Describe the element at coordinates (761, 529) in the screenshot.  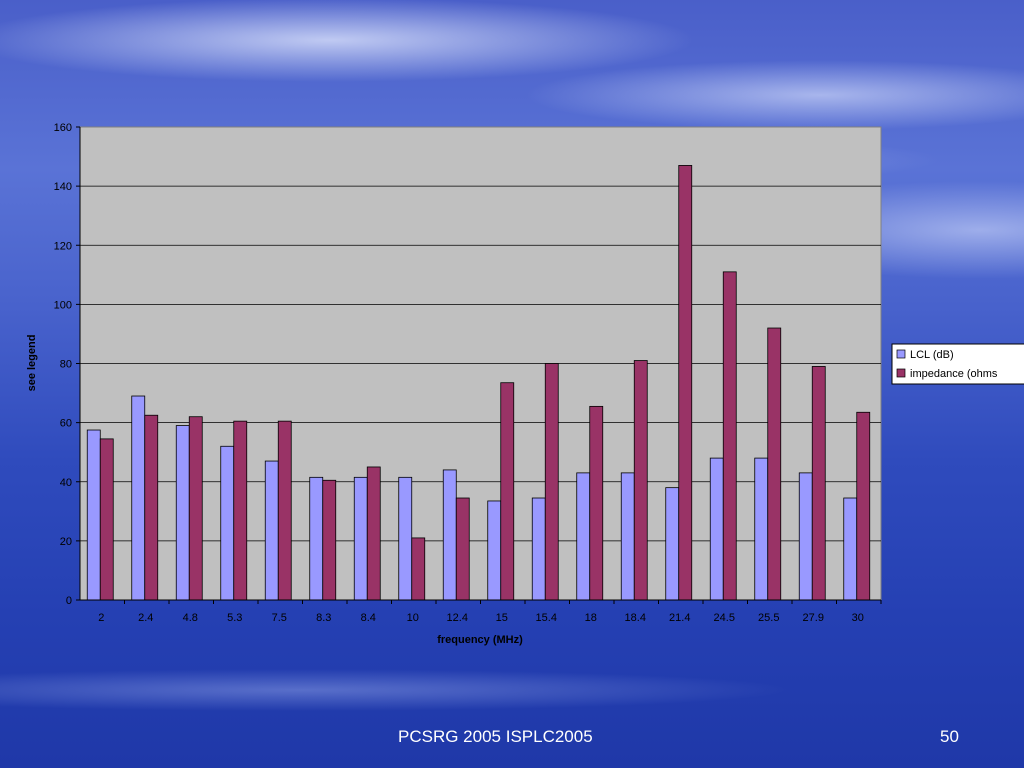
I see `bar-lcl-25.5` at that location.